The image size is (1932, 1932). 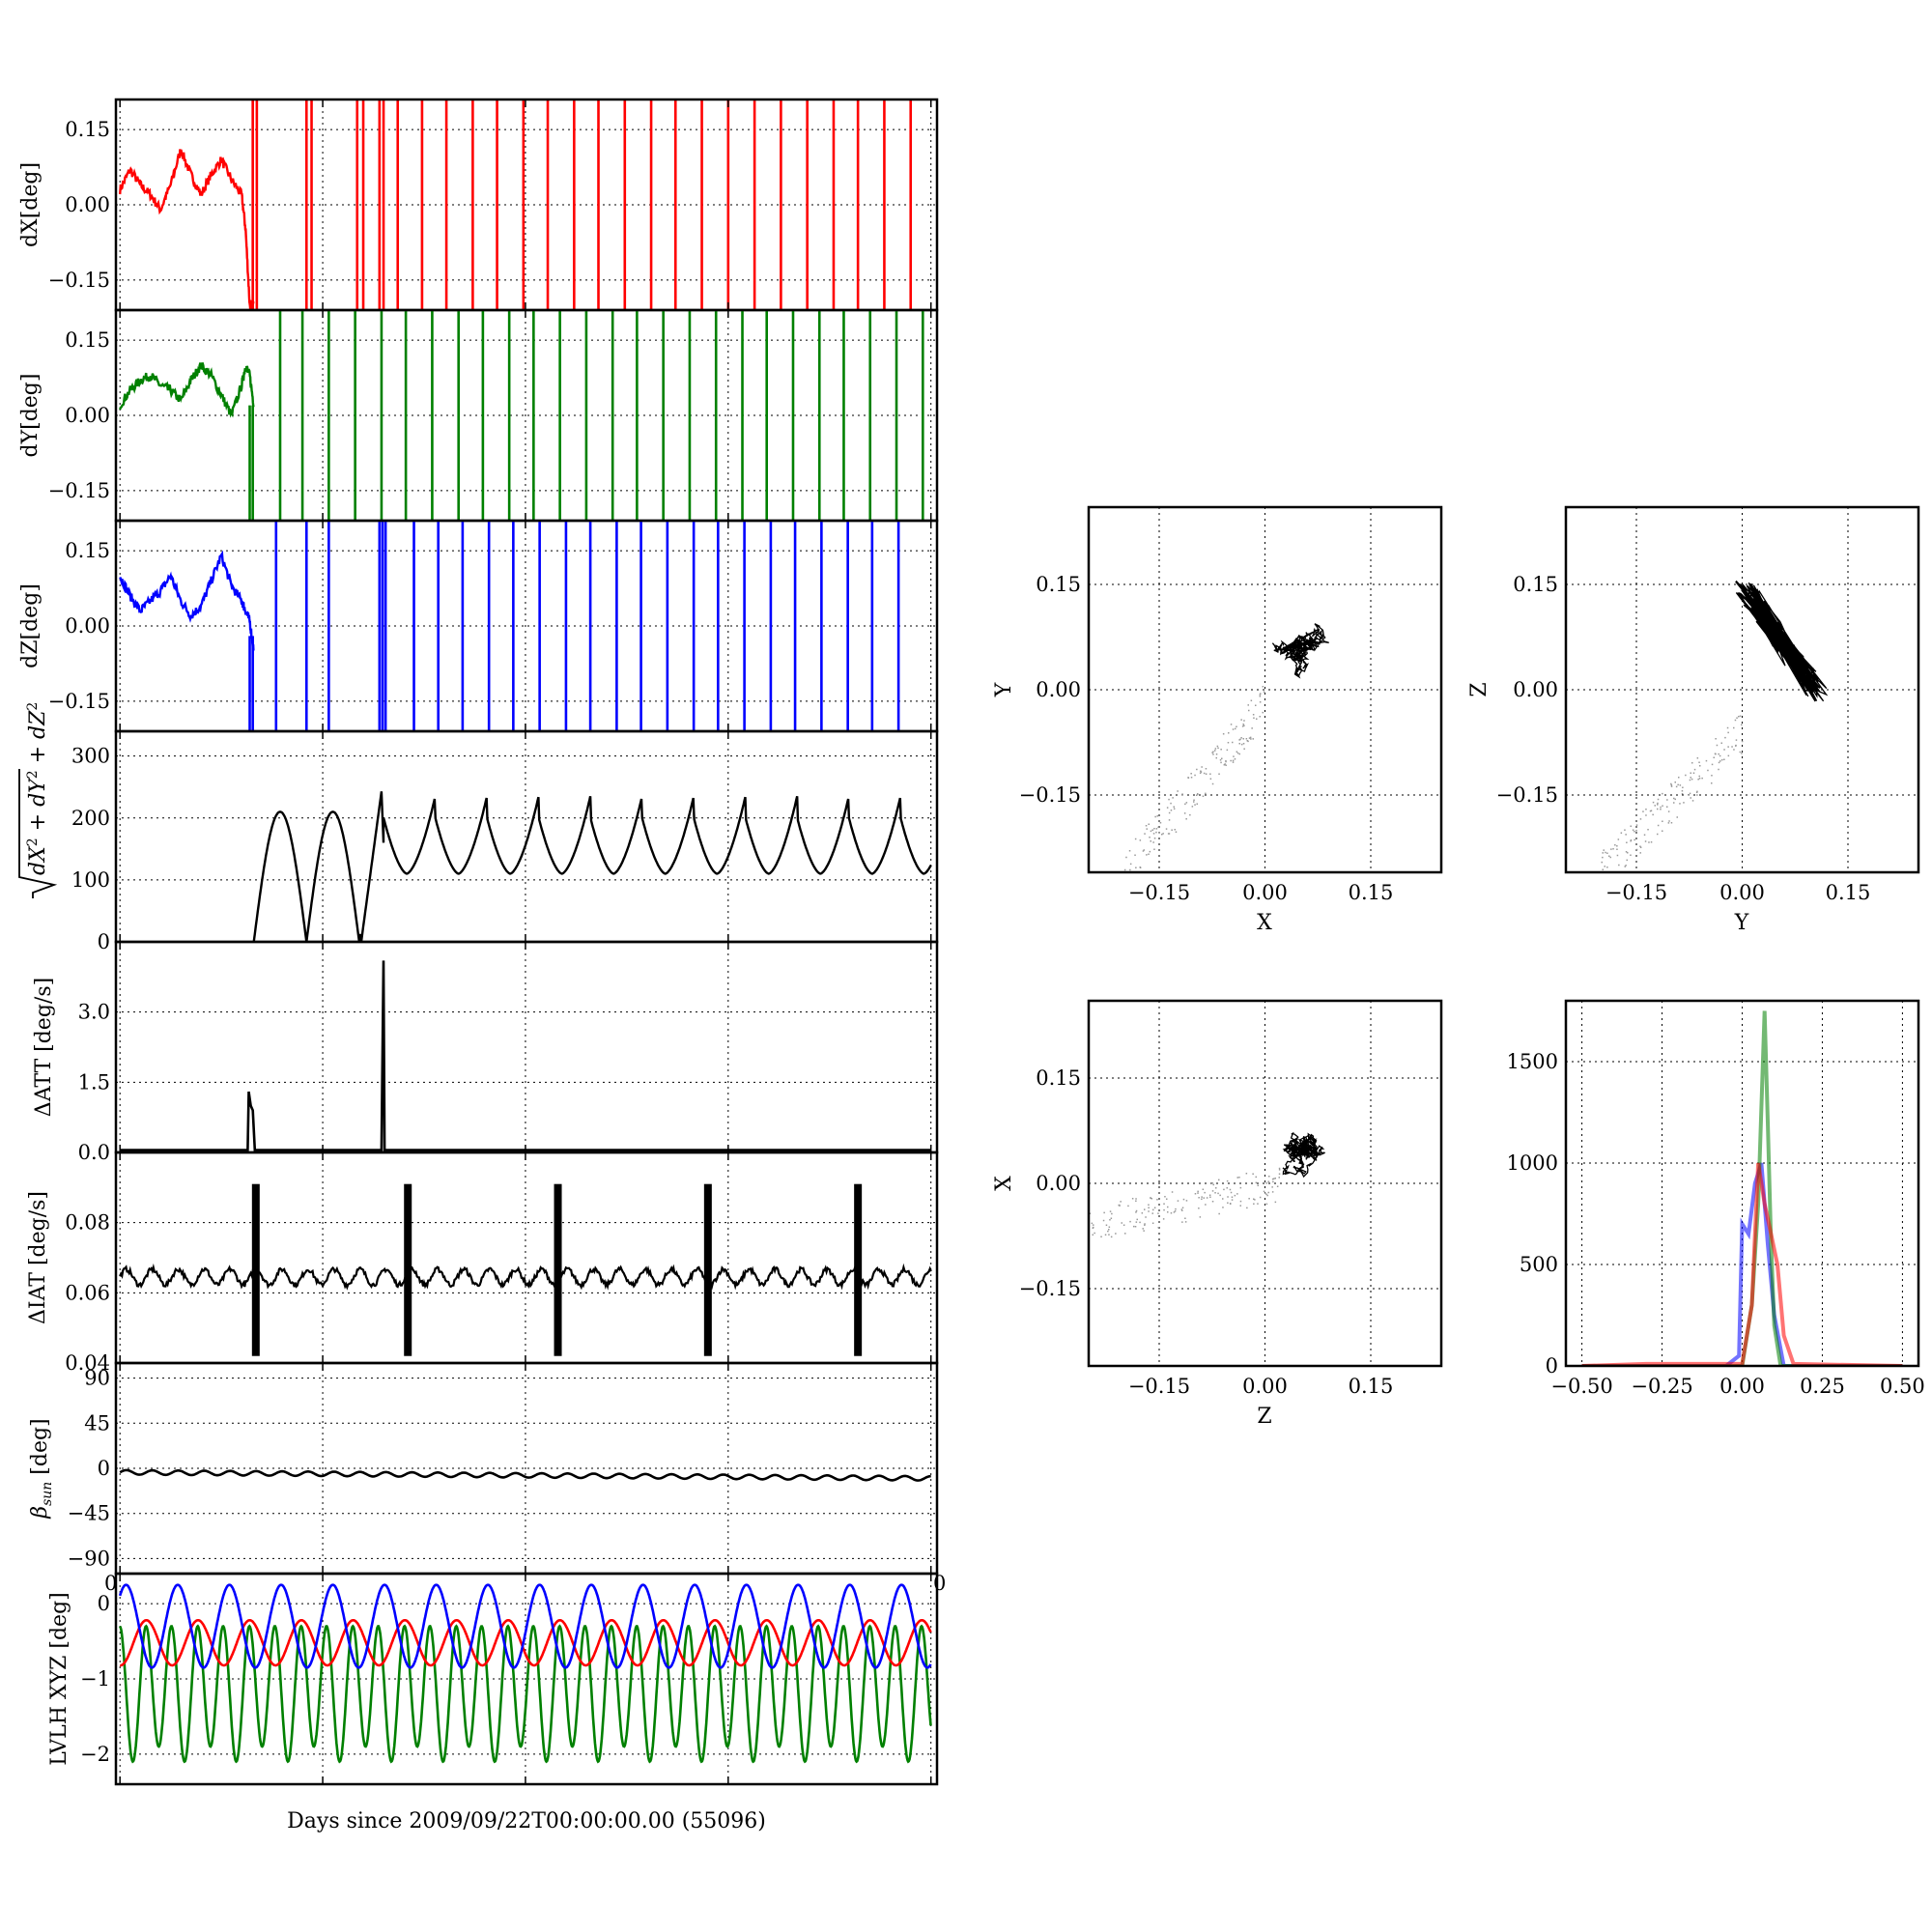 What do you see at coordinates (1058, 689) in the screenshot?
I see `xy-ytick-label-1: 0.00` at bounding box center [1058, 689].